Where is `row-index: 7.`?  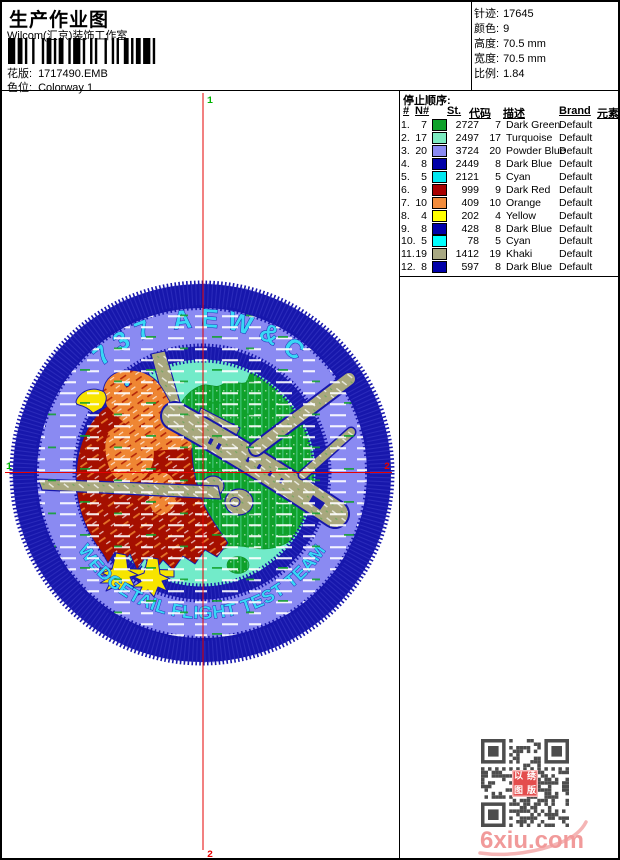
row-index: 7. is located at coordinates (405, 202).